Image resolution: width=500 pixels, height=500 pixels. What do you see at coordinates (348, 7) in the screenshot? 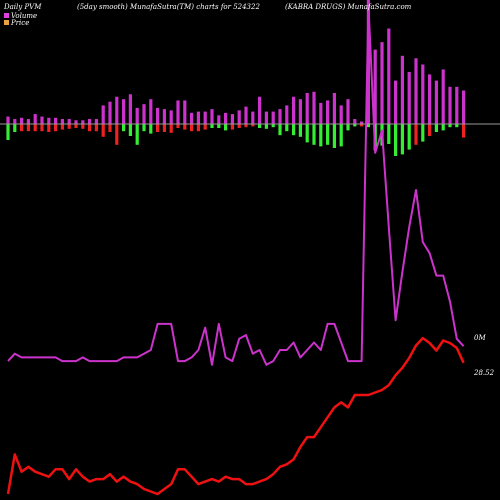
I see `chart-title-right: (KABRA DRUGS) MunafaSutra.com` at bounding box center [348, 7].